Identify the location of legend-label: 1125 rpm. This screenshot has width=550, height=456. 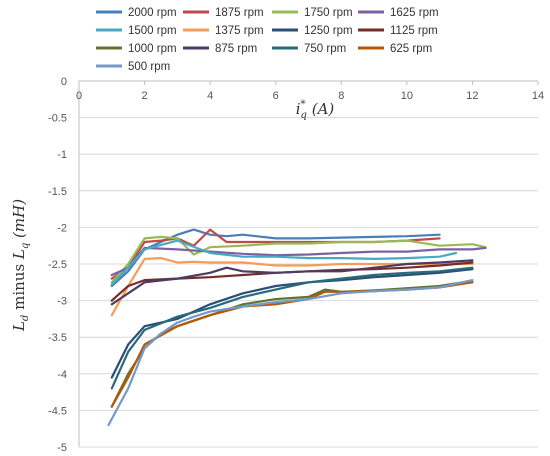
(414, 31).